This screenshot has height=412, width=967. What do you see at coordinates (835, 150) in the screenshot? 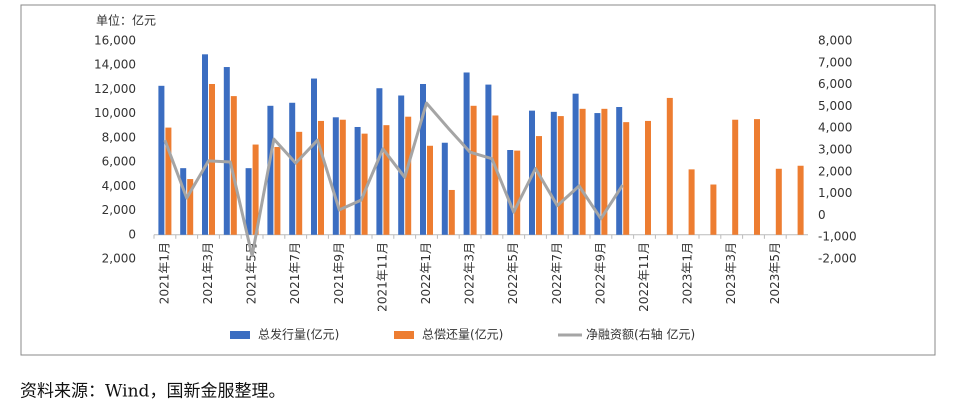
I see `y2-tick-label: 3,000` at bounding box center [835, 150].